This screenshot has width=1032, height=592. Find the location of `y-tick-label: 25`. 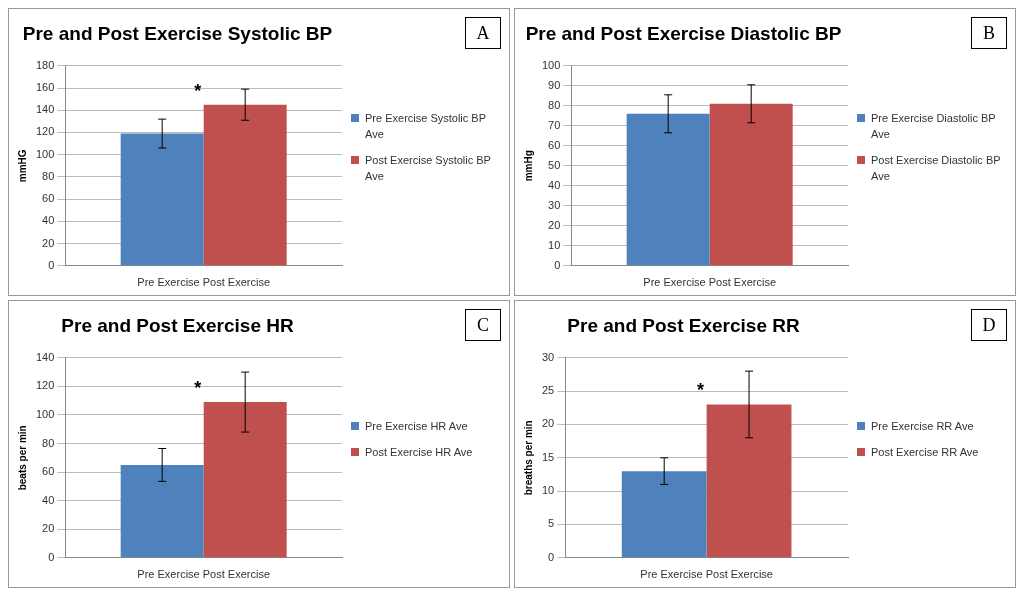

y-tick-label: 25 is located at coordinates (548, 390).